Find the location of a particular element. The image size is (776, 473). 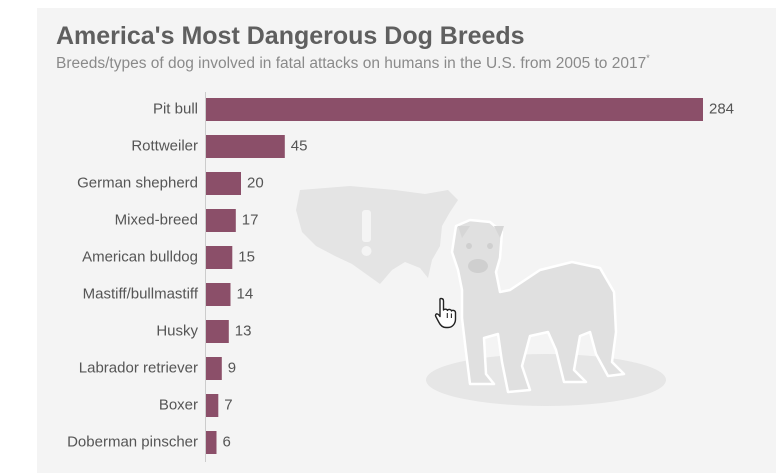

bar-mixed-breed is located at coordinates (221, 220).